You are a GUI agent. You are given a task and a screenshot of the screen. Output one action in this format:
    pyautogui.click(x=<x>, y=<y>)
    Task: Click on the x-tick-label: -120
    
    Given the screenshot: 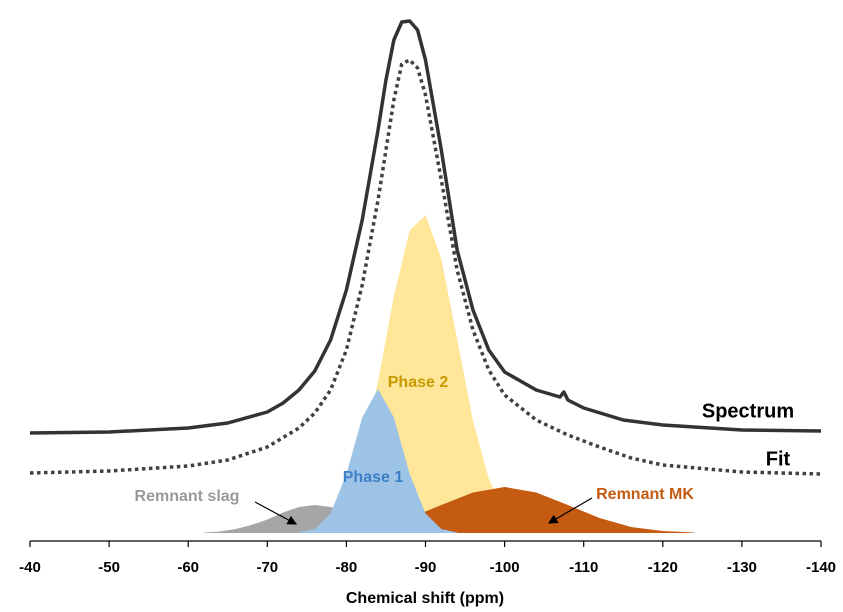 What is the action you would take?
    pyautogui.click(x=663, y=567)
    